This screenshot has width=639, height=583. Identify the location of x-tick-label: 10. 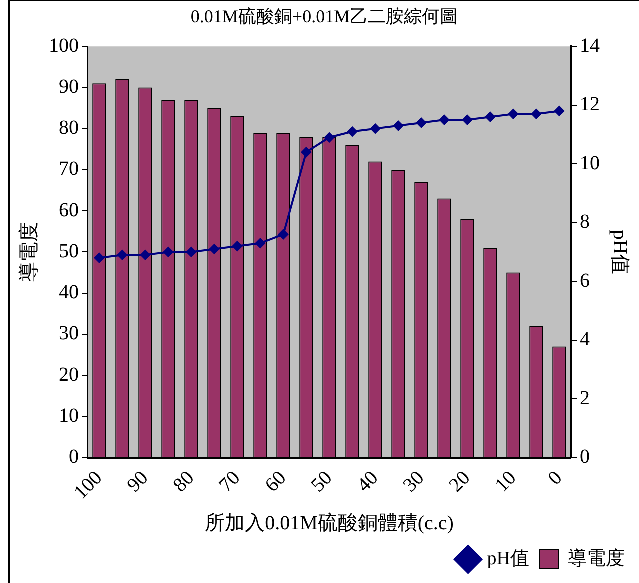
(506, 481).